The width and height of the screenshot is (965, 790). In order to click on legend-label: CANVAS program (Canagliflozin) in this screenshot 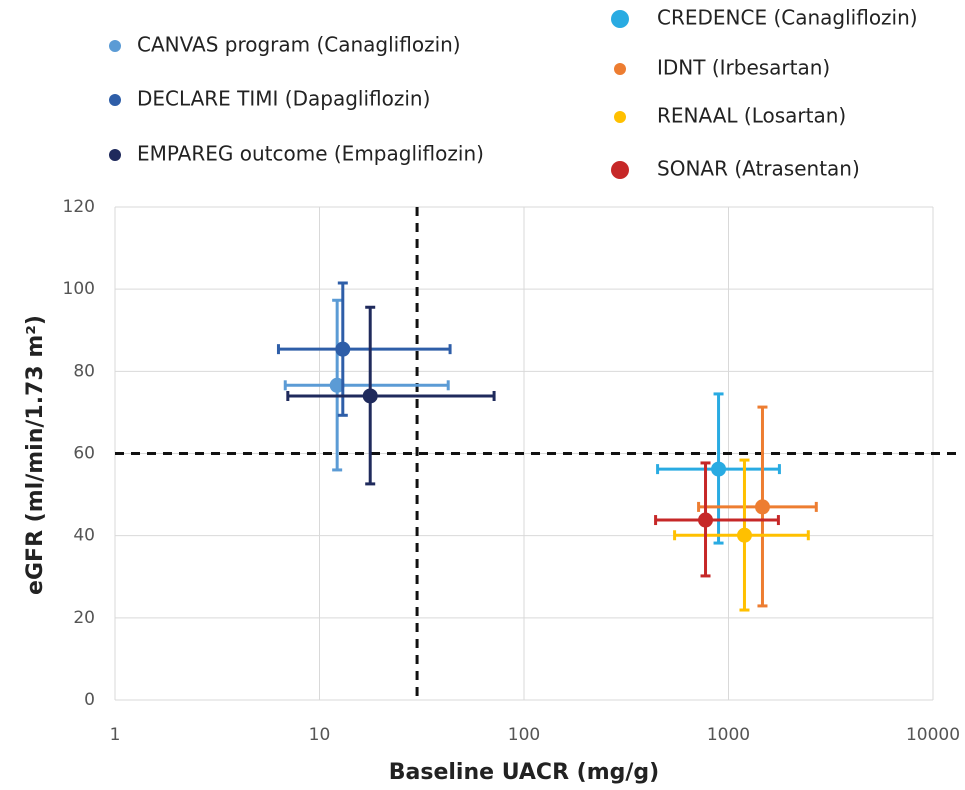, I will do `click(299, 45)`.